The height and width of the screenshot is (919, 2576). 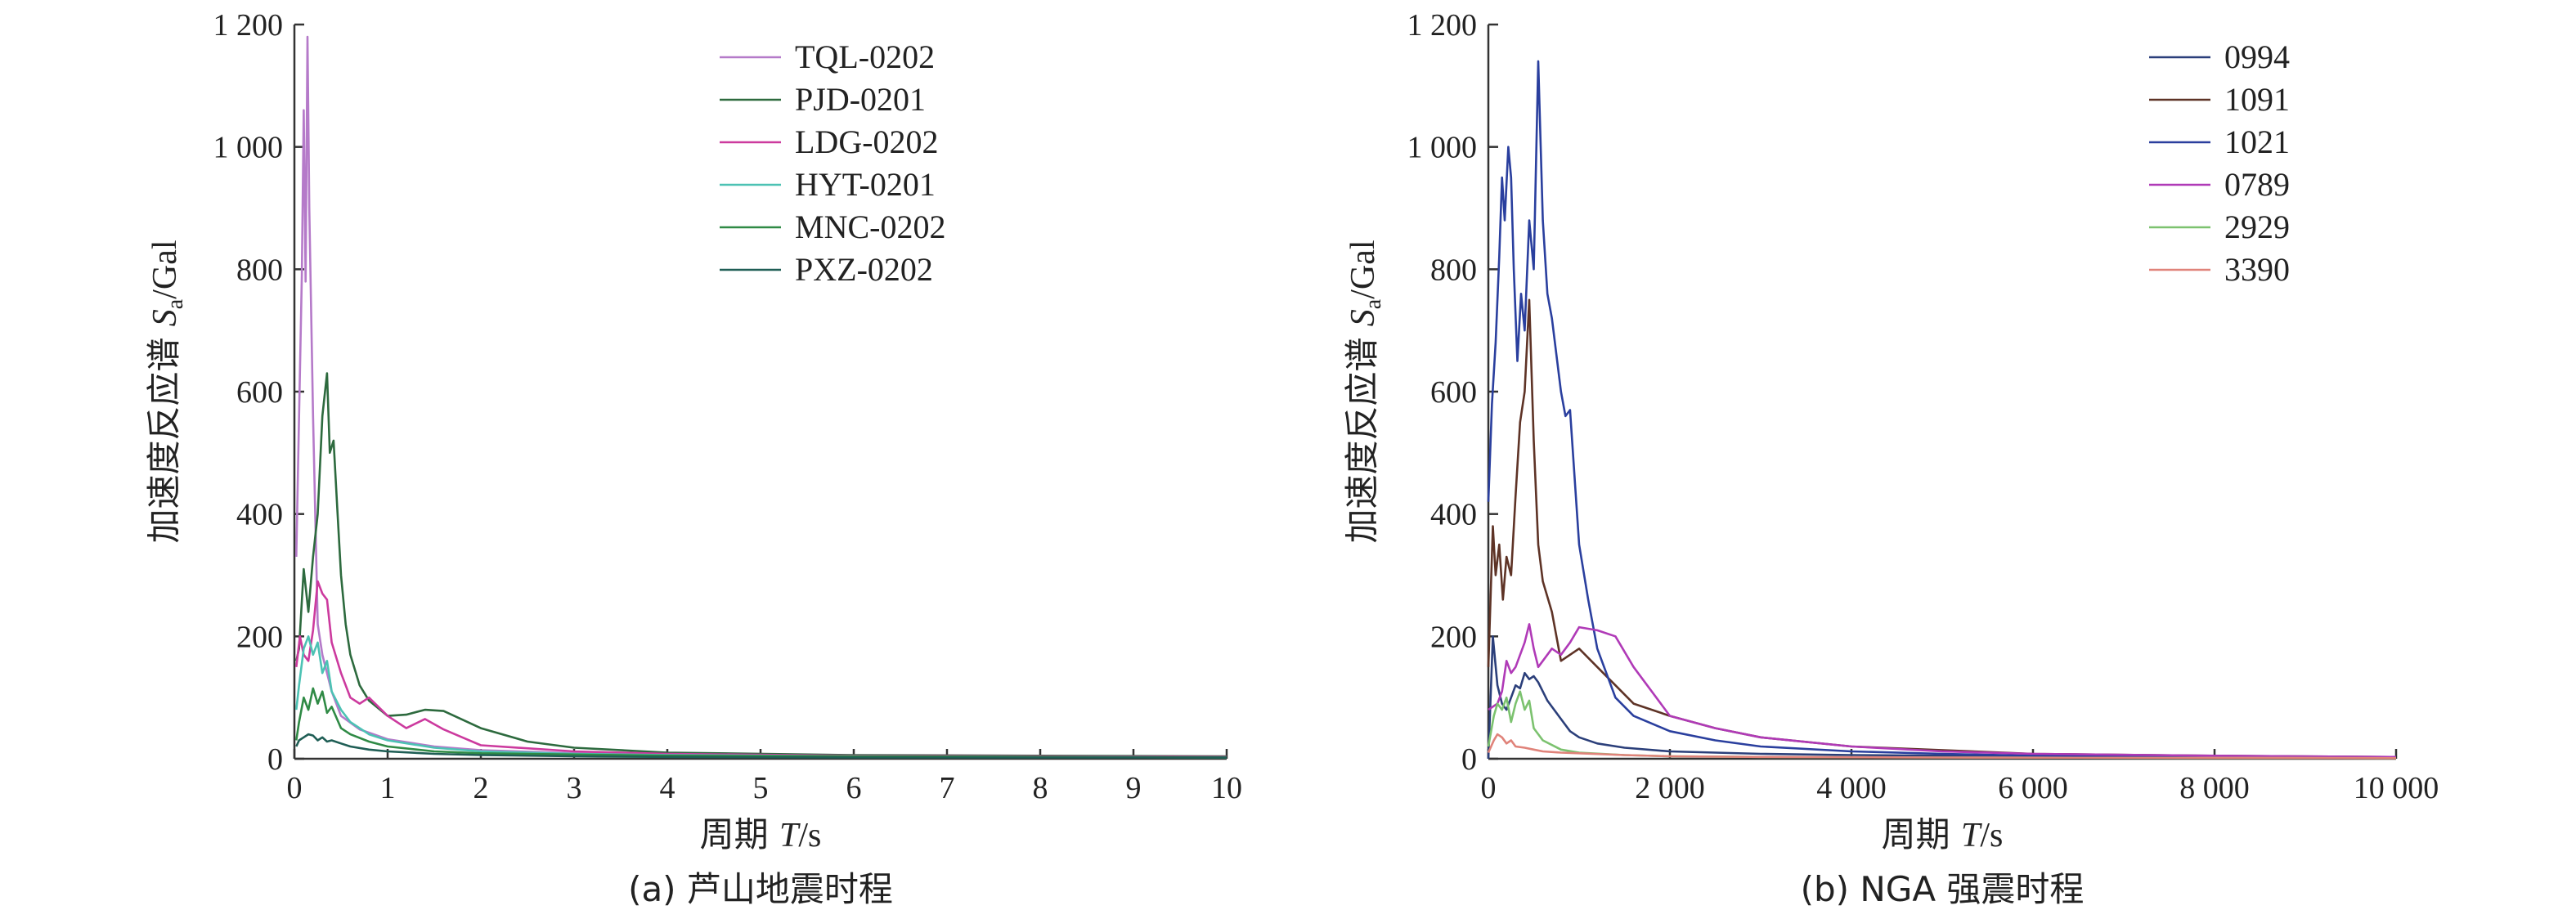 I want to click on legend-label-3390: 3390, so click(x=2257, y=269).